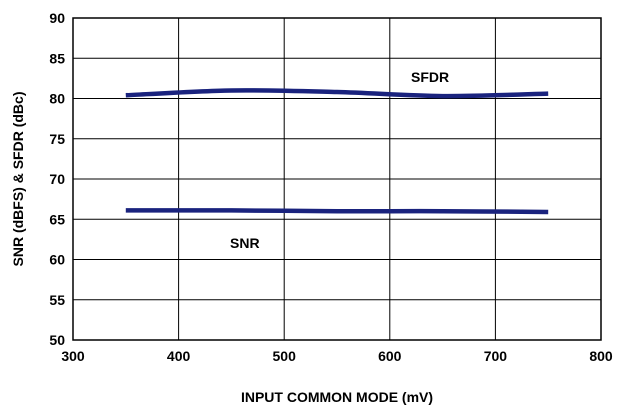  What do you see at coordinates (337, 356) in the screenshot?
I see `x-tick-labels: 300 400 500 600 700 800` at bounding box center [337, 356].